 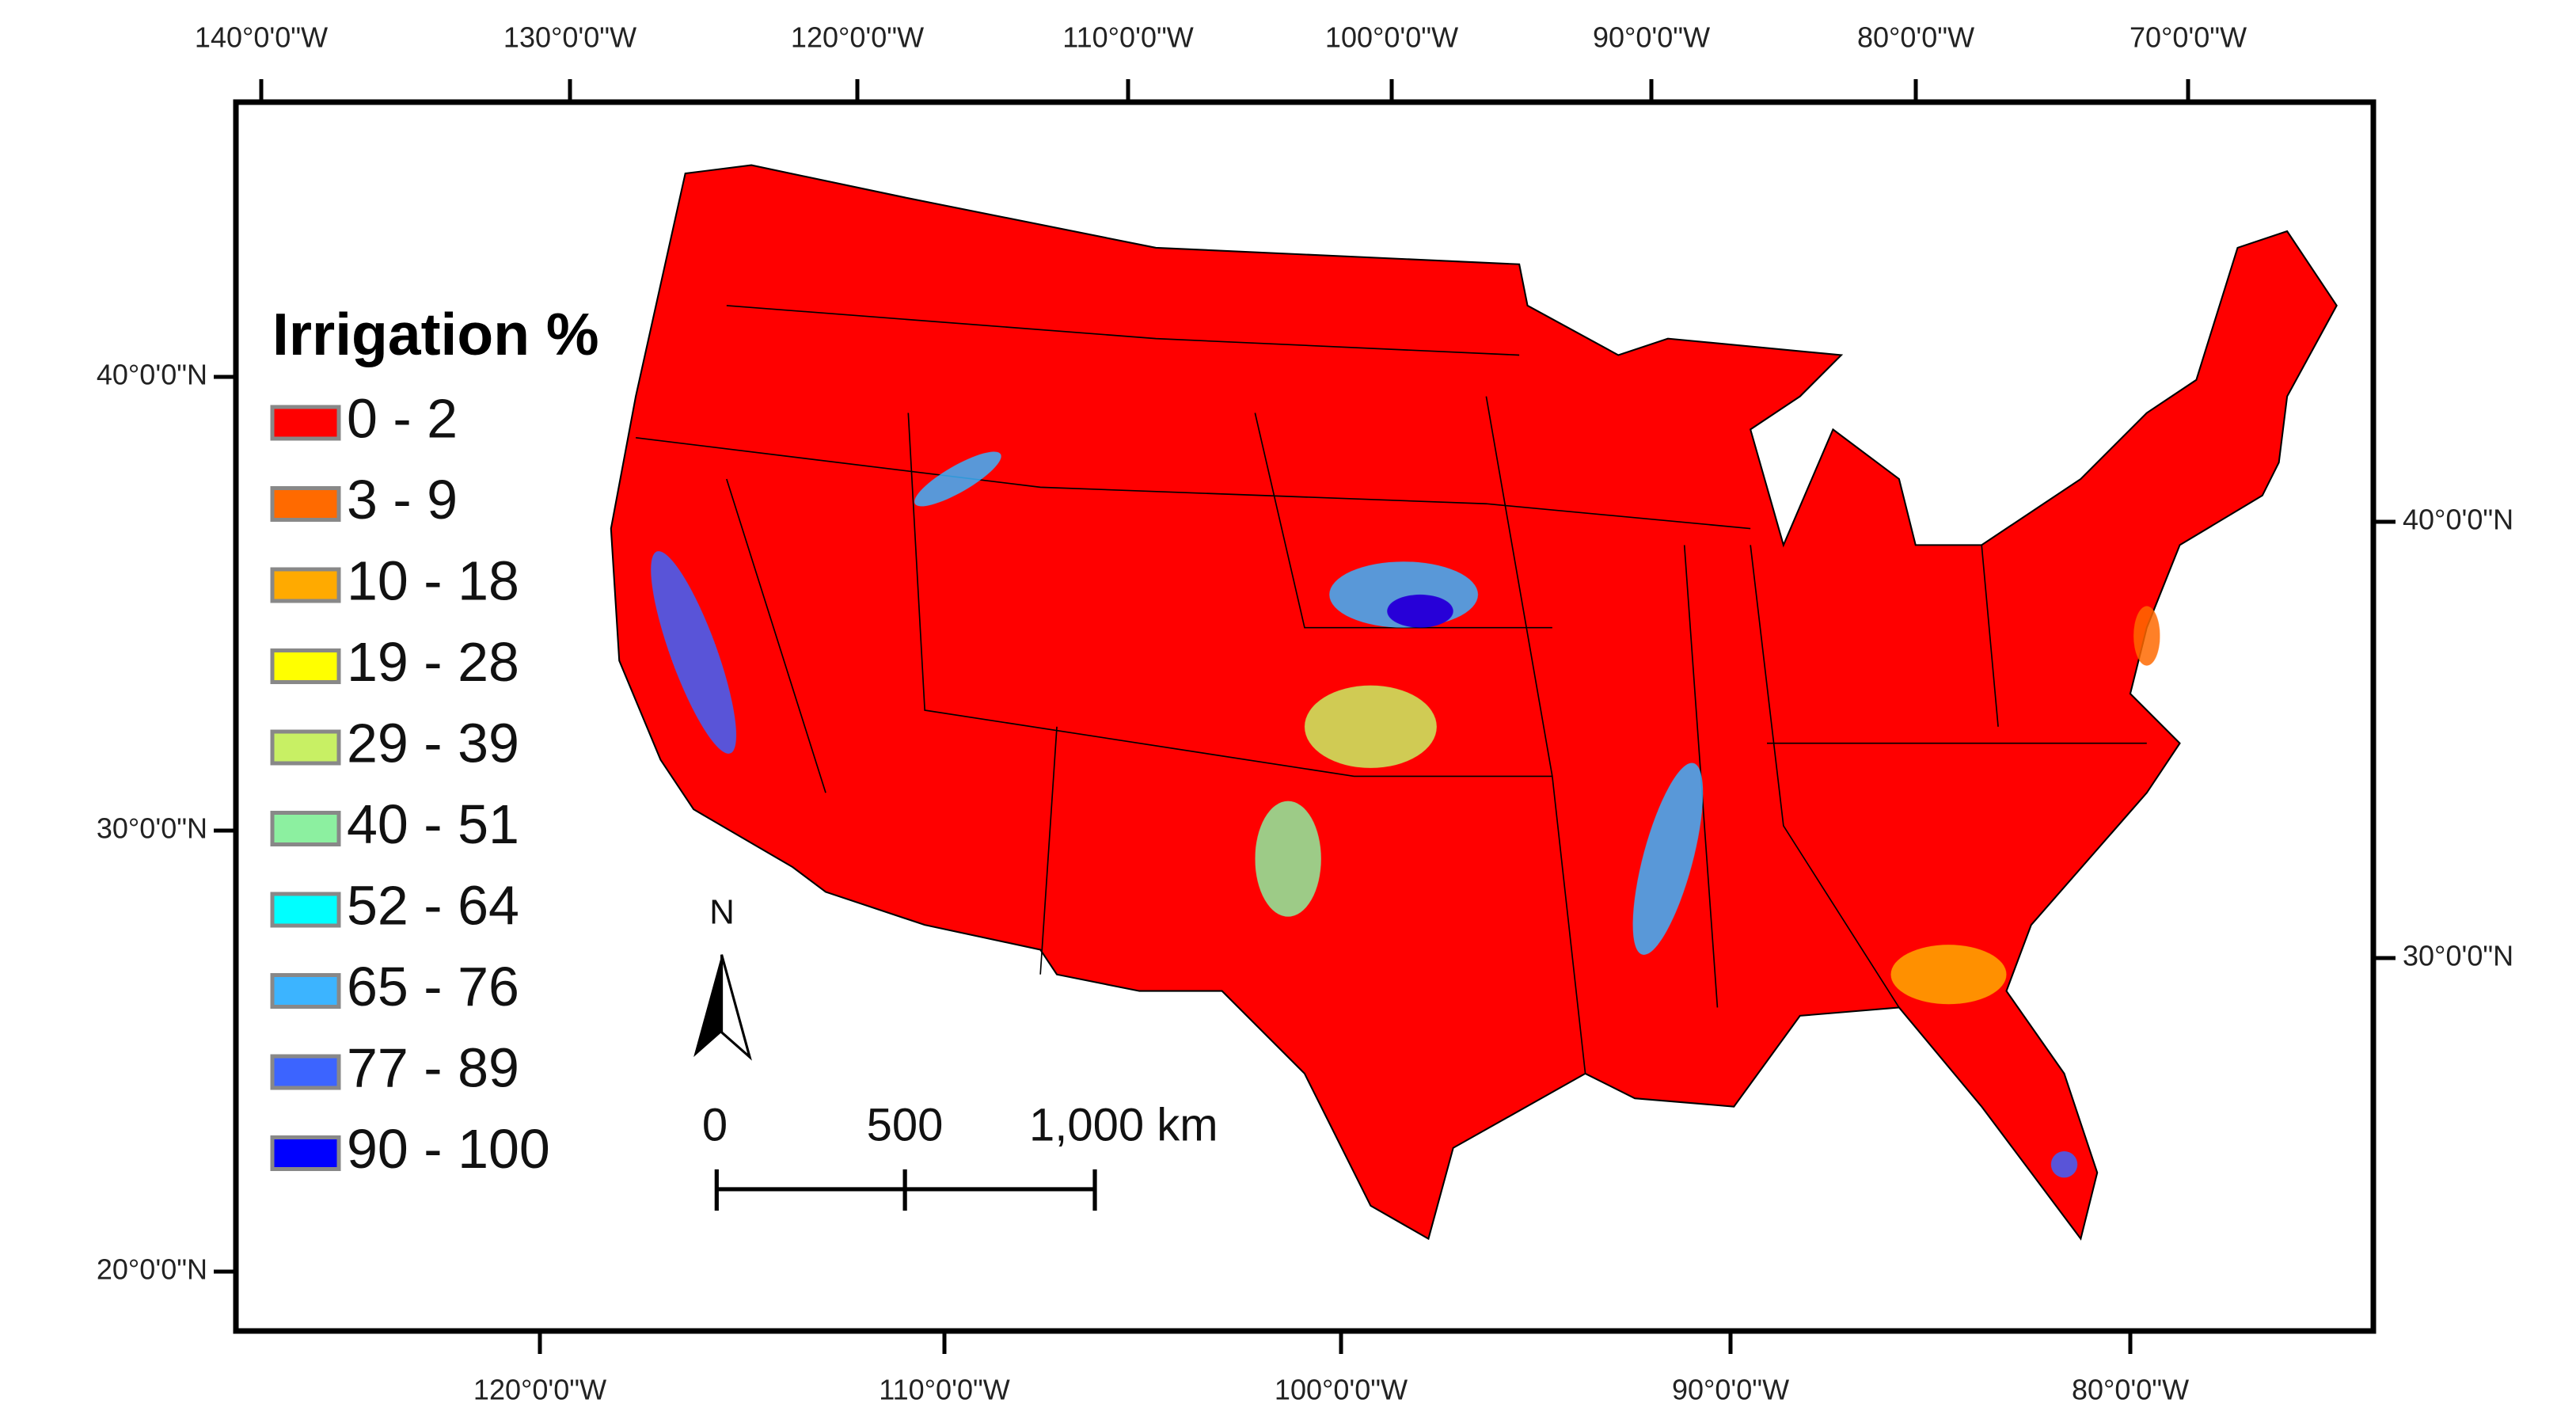 I want to click on top-axis-label: 100°0'0"W, so click(x=1391, y=37).